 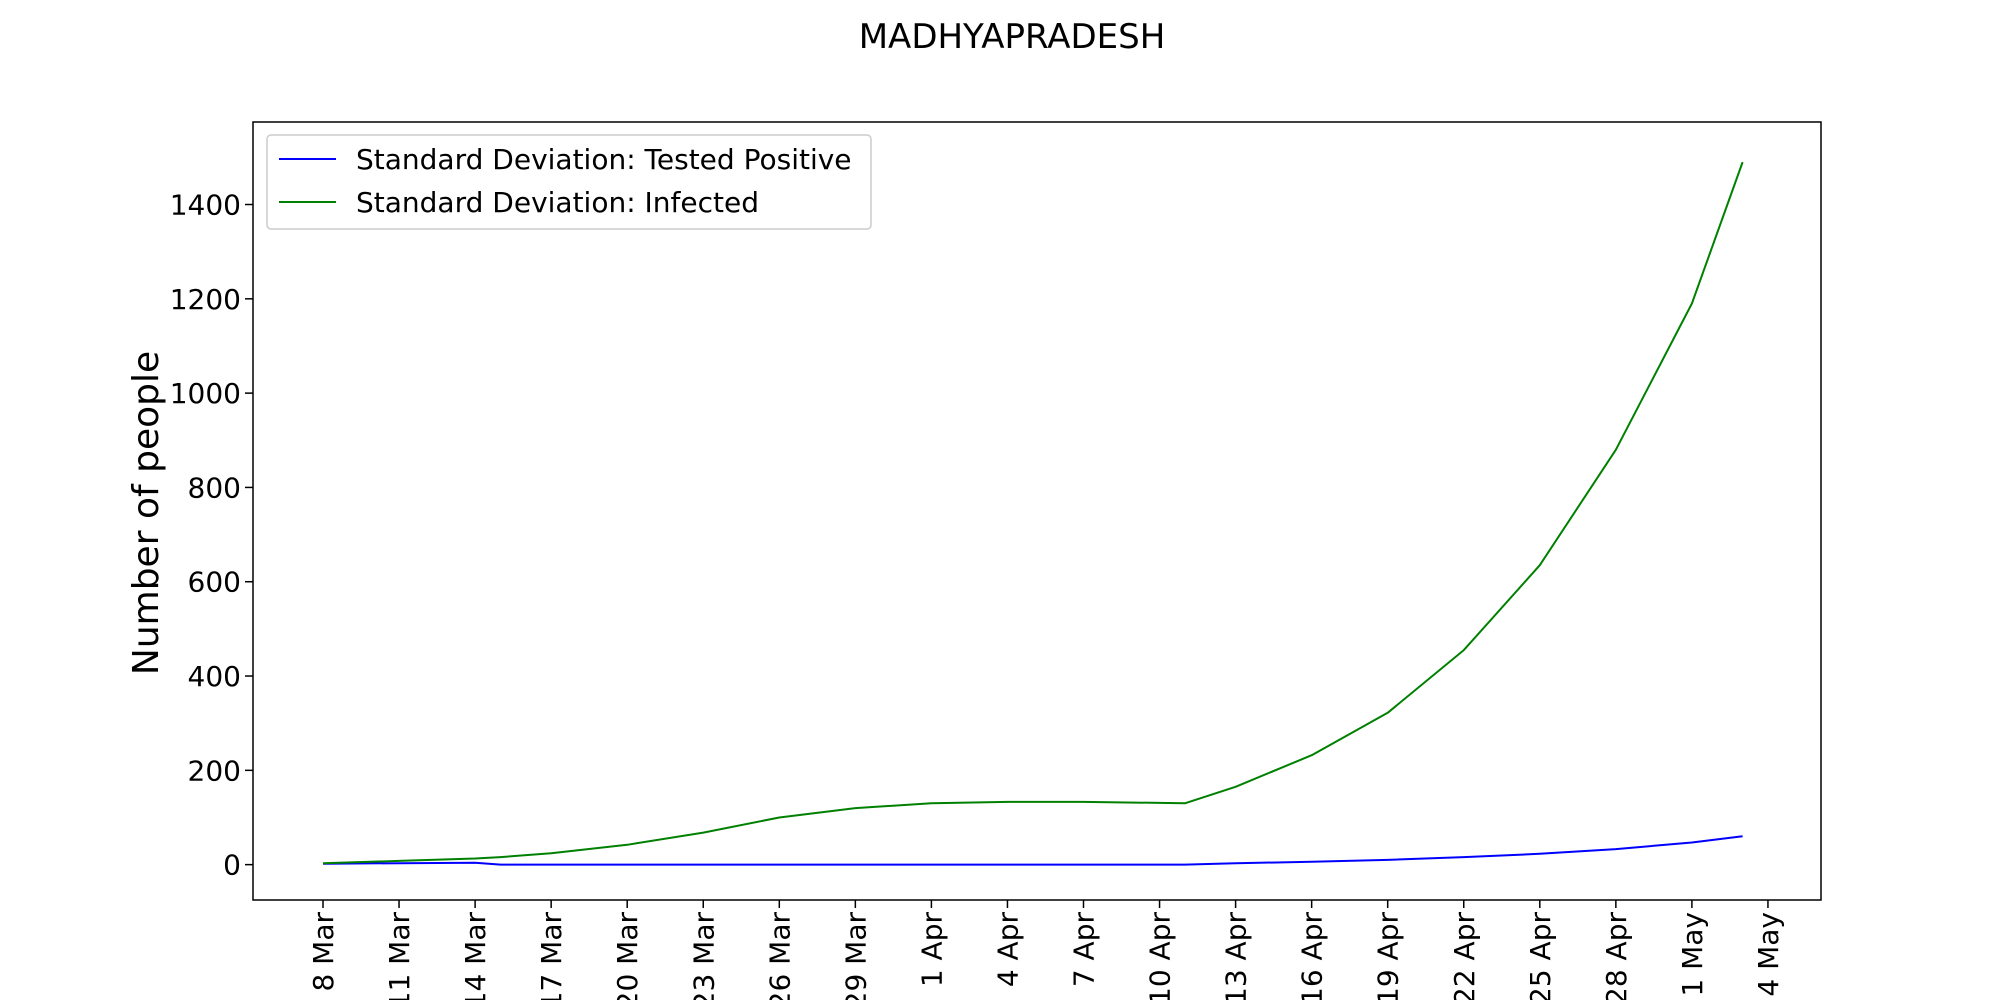 I want to click on y-tick-label-400: 400, so click(x=214, y=676).